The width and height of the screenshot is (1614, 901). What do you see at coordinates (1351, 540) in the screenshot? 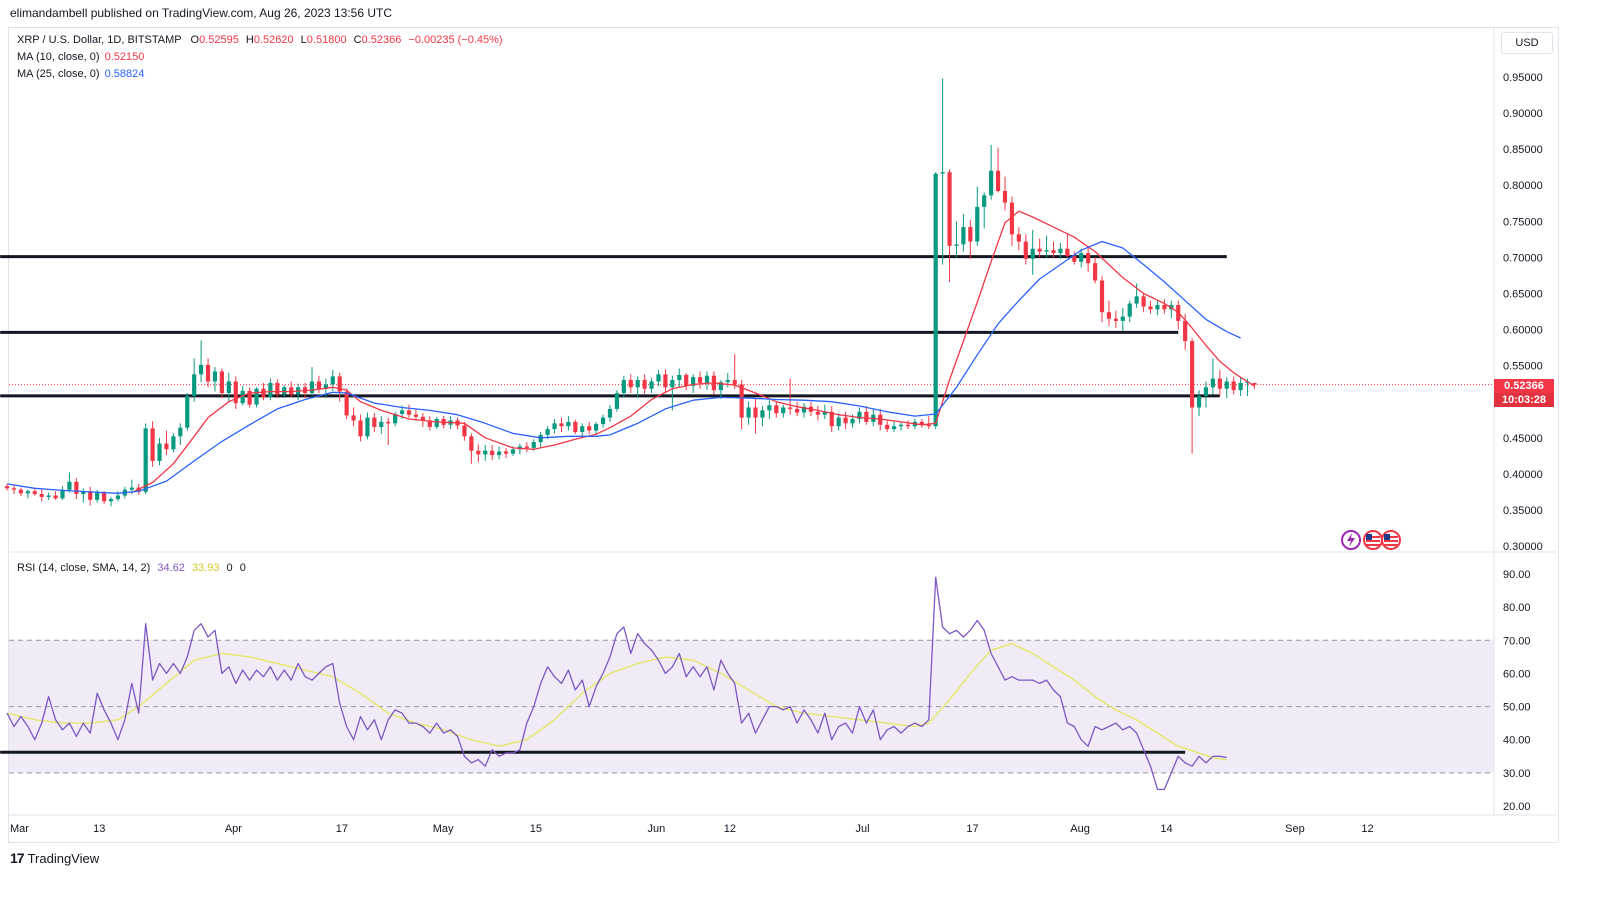
I see `lightning-icon` at bounding box center [1351, 540].